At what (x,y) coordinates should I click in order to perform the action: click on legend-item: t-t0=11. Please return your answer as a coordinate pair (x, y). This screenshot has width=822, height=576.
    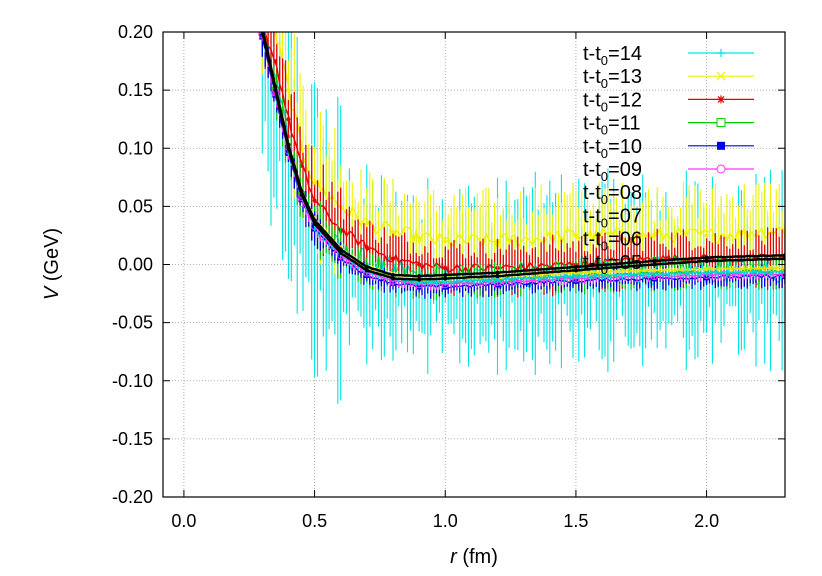
    Looking at the image, I should click on (668, 125).